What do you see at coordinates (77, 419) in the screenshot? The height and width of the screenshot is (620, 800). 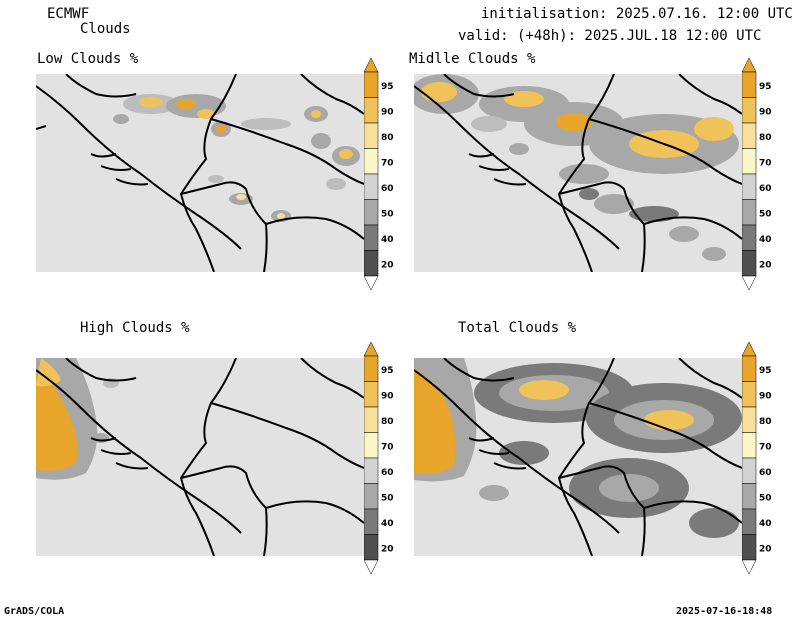 I see `cloud-patches-high` at bounding box center [77, 419].